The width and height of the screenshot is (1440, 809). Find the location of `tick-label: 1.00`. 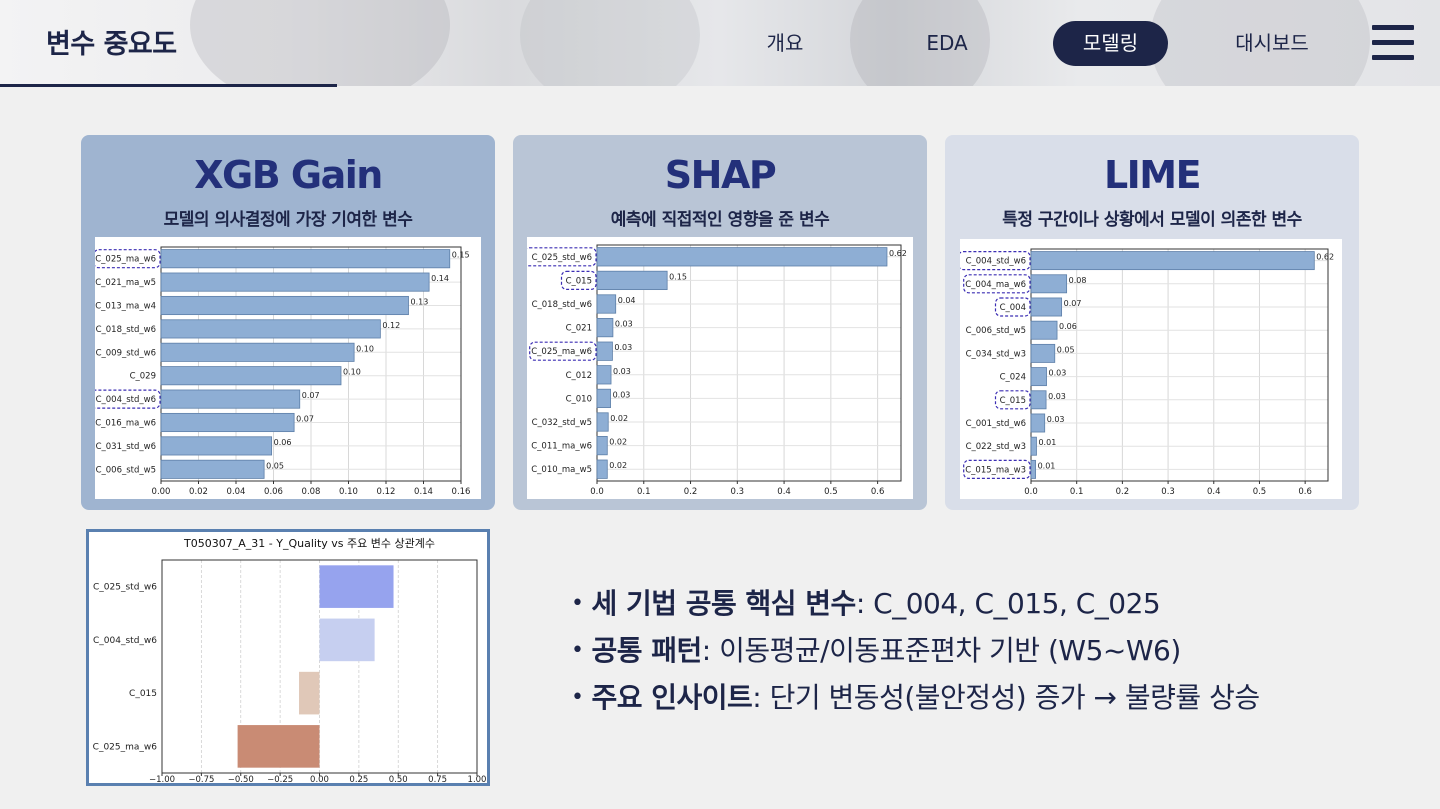

tick-label: 1.00 is located at coordinates (477, 779).